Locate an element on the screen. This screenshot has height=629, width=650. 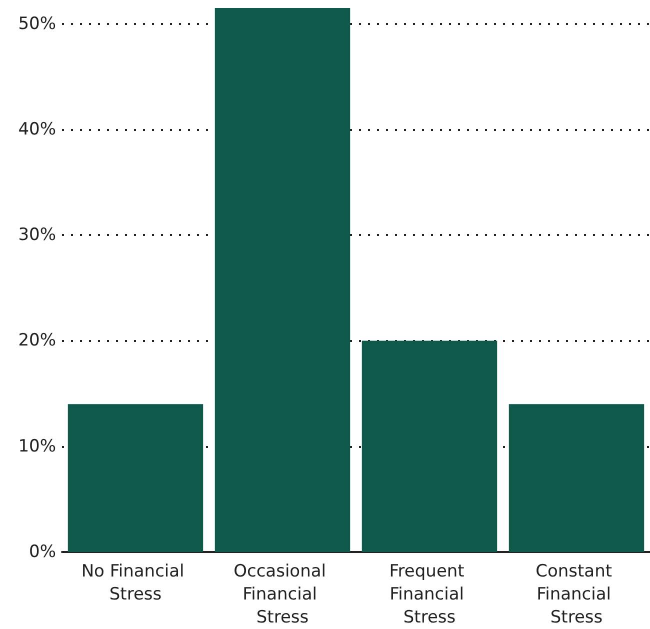
x-tick-label: Frequent Financial Stress is located at coordinates (429, 595).